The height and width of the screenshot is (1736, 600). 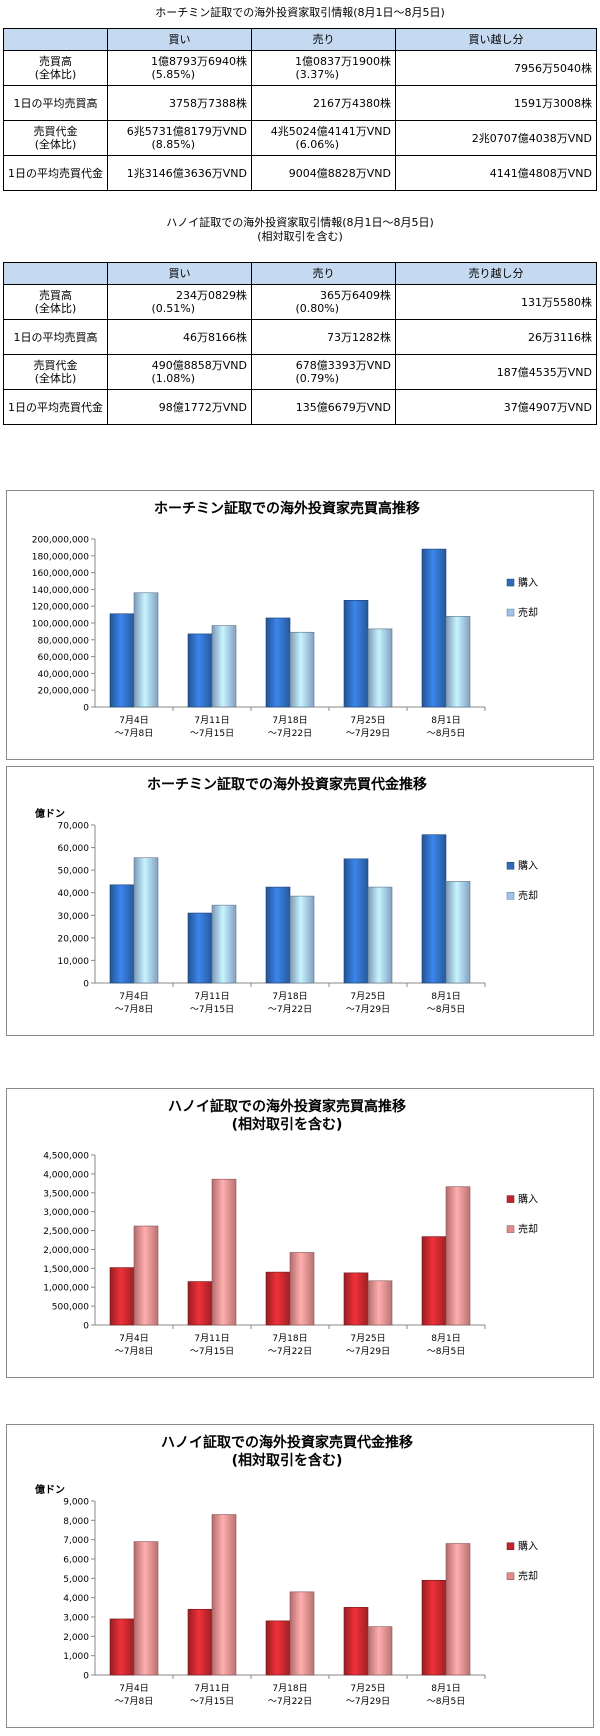 What do you see at coordinates (173, 378) in the screenshot?
I see `cell-share: (1.08%)` at bounding box center [173, 378].